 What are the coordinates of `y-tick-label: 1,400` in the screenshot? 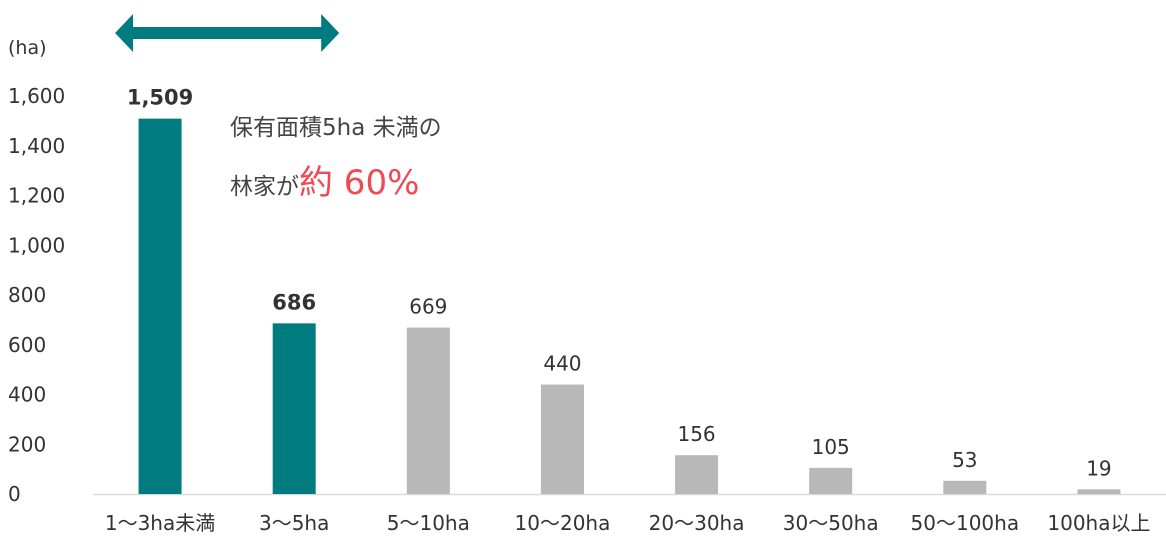 It's located at (36, 146).